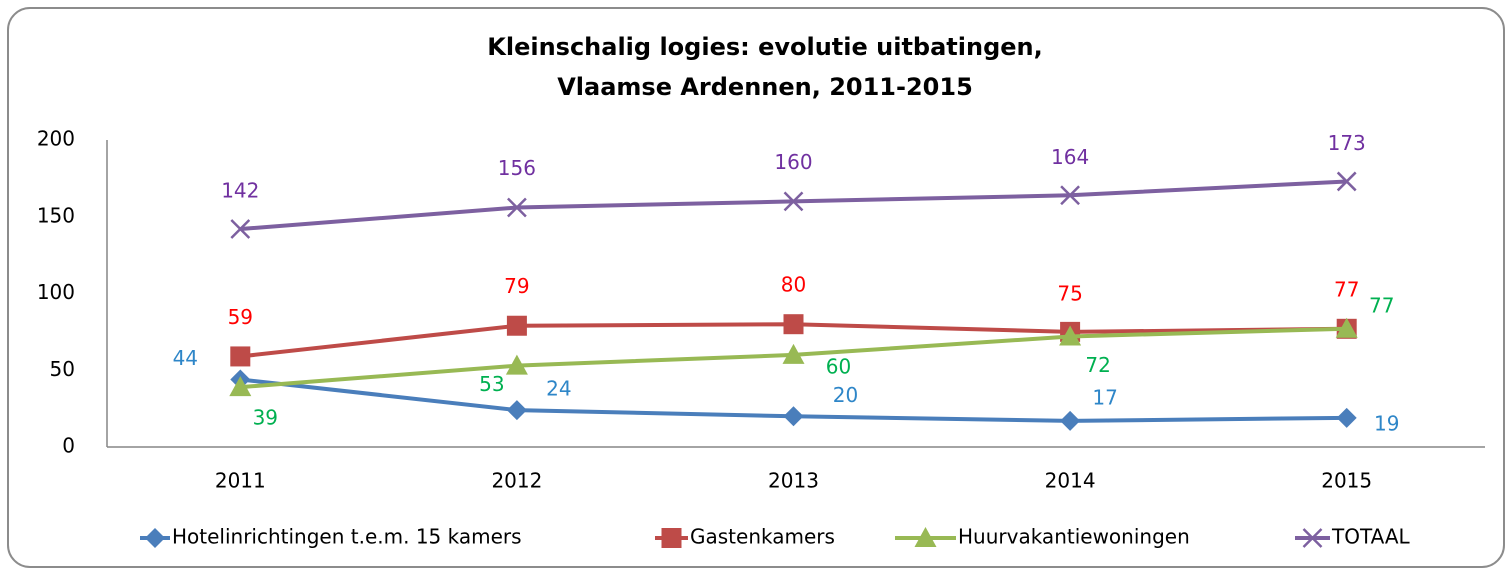 This screenshot has height=579, width=1512. Describe the element at coordinates (516, 481) in the screenshot. I see `x-tick-label: 2012` at that location.